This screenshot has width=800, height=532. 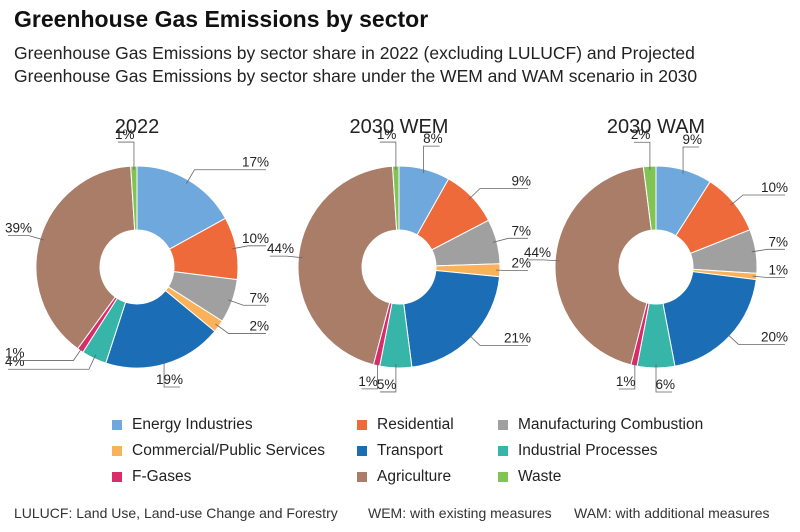 I want to click on data-label: 19%, so click(x=169, y=379).